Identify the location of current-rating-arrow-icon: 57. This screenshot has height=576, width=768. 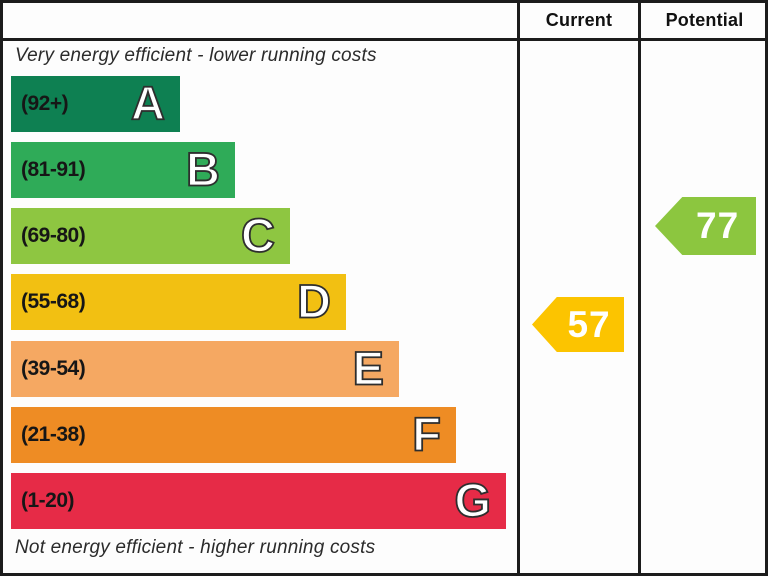
(578, 324).